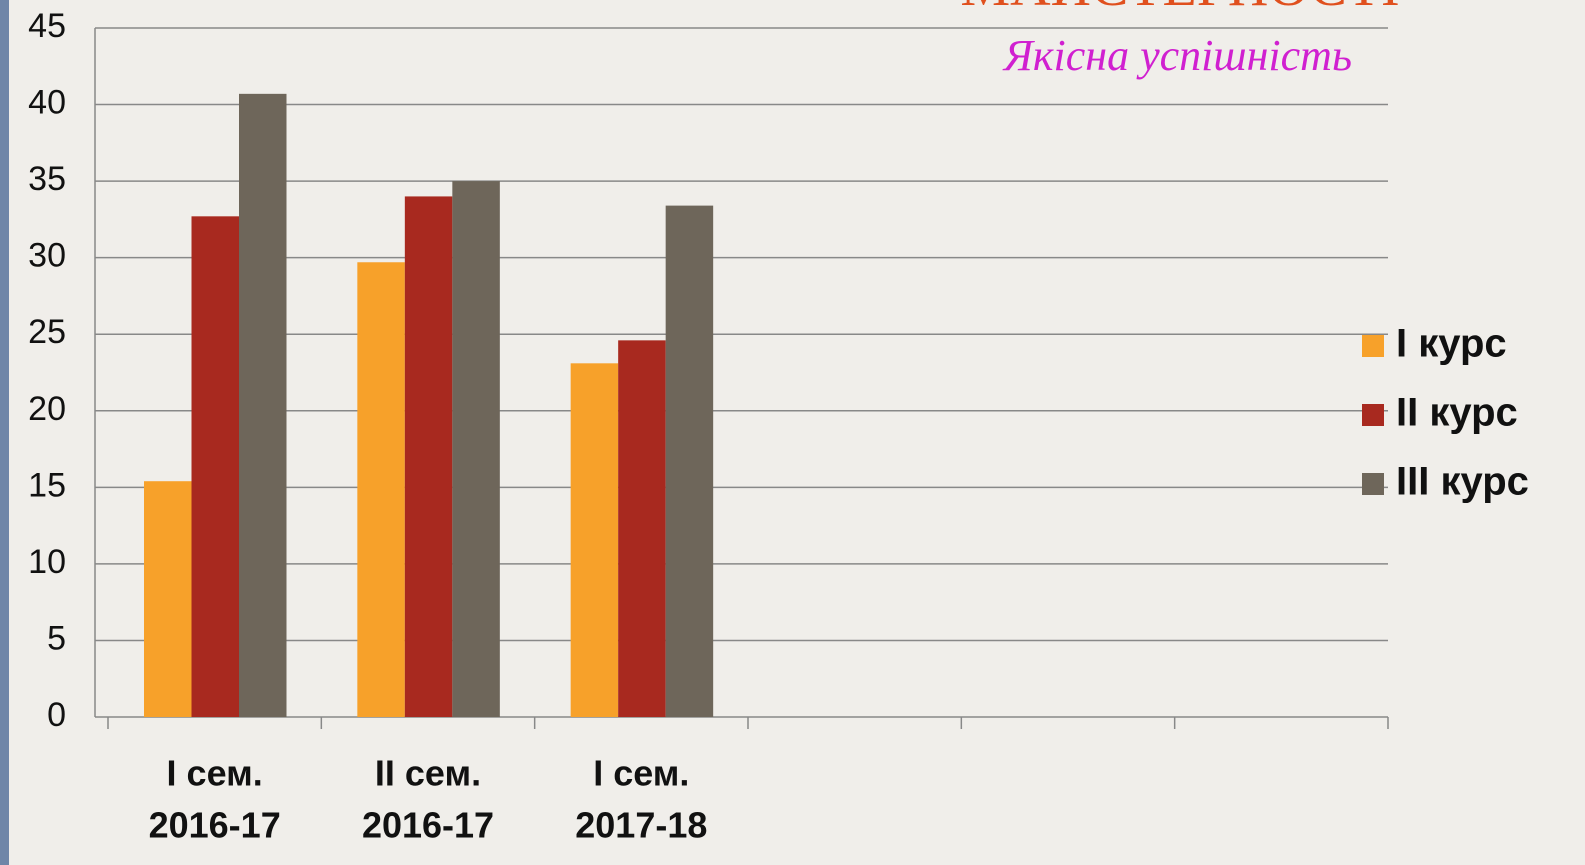  What do you see at coordinates (47, 485) in the screenshot?
I see `y-tick-label: 15` at bounding box center [47, 485].